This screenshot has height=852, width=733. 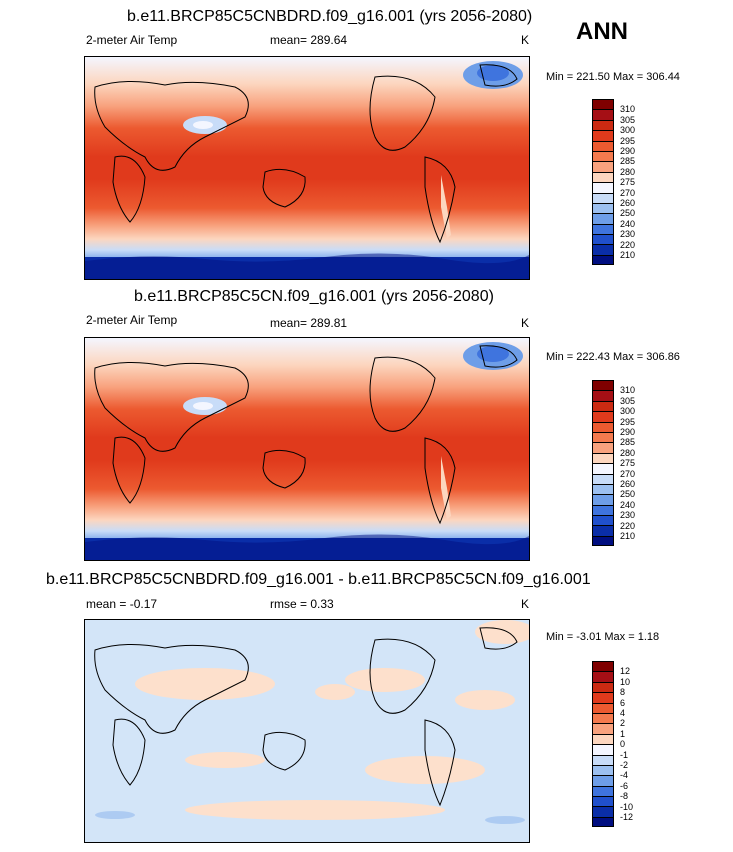 I want to click on panel-1-mean: mean= 289.64, so click(x=309, y=40).